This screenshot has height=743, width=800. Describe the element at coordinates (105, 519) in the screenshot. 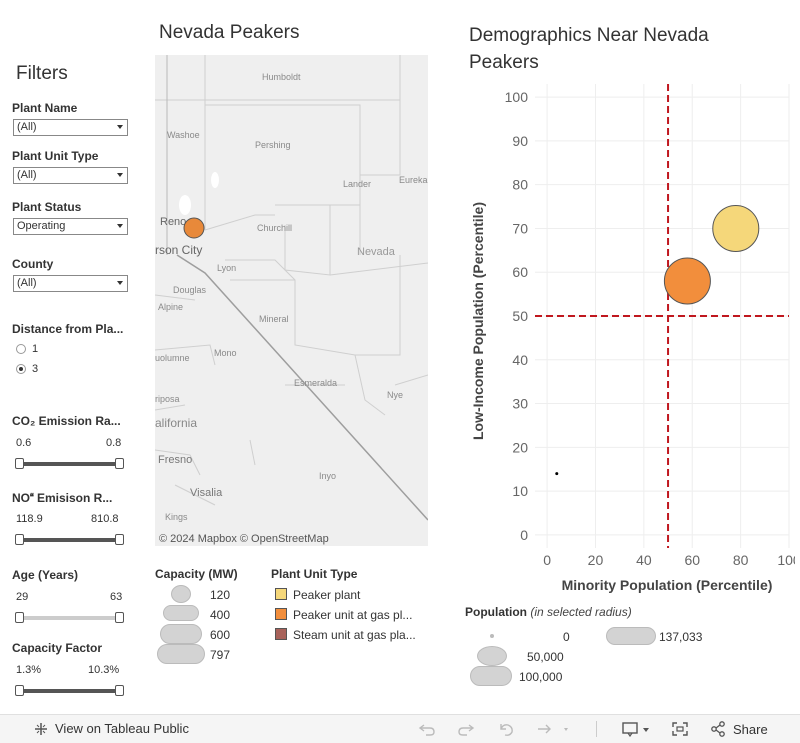

I see `nox-max: 810.8` at that location.